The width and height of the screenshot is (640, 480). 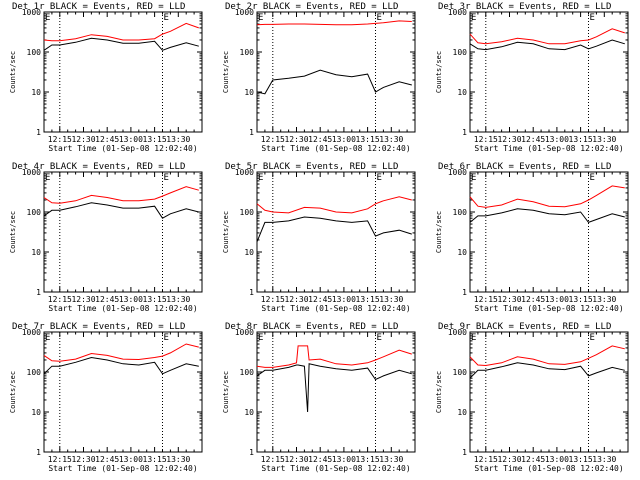 I want to click on panel-title: Det 4r BLACK = Events, RED = LLD, so click(x=98, y=167).